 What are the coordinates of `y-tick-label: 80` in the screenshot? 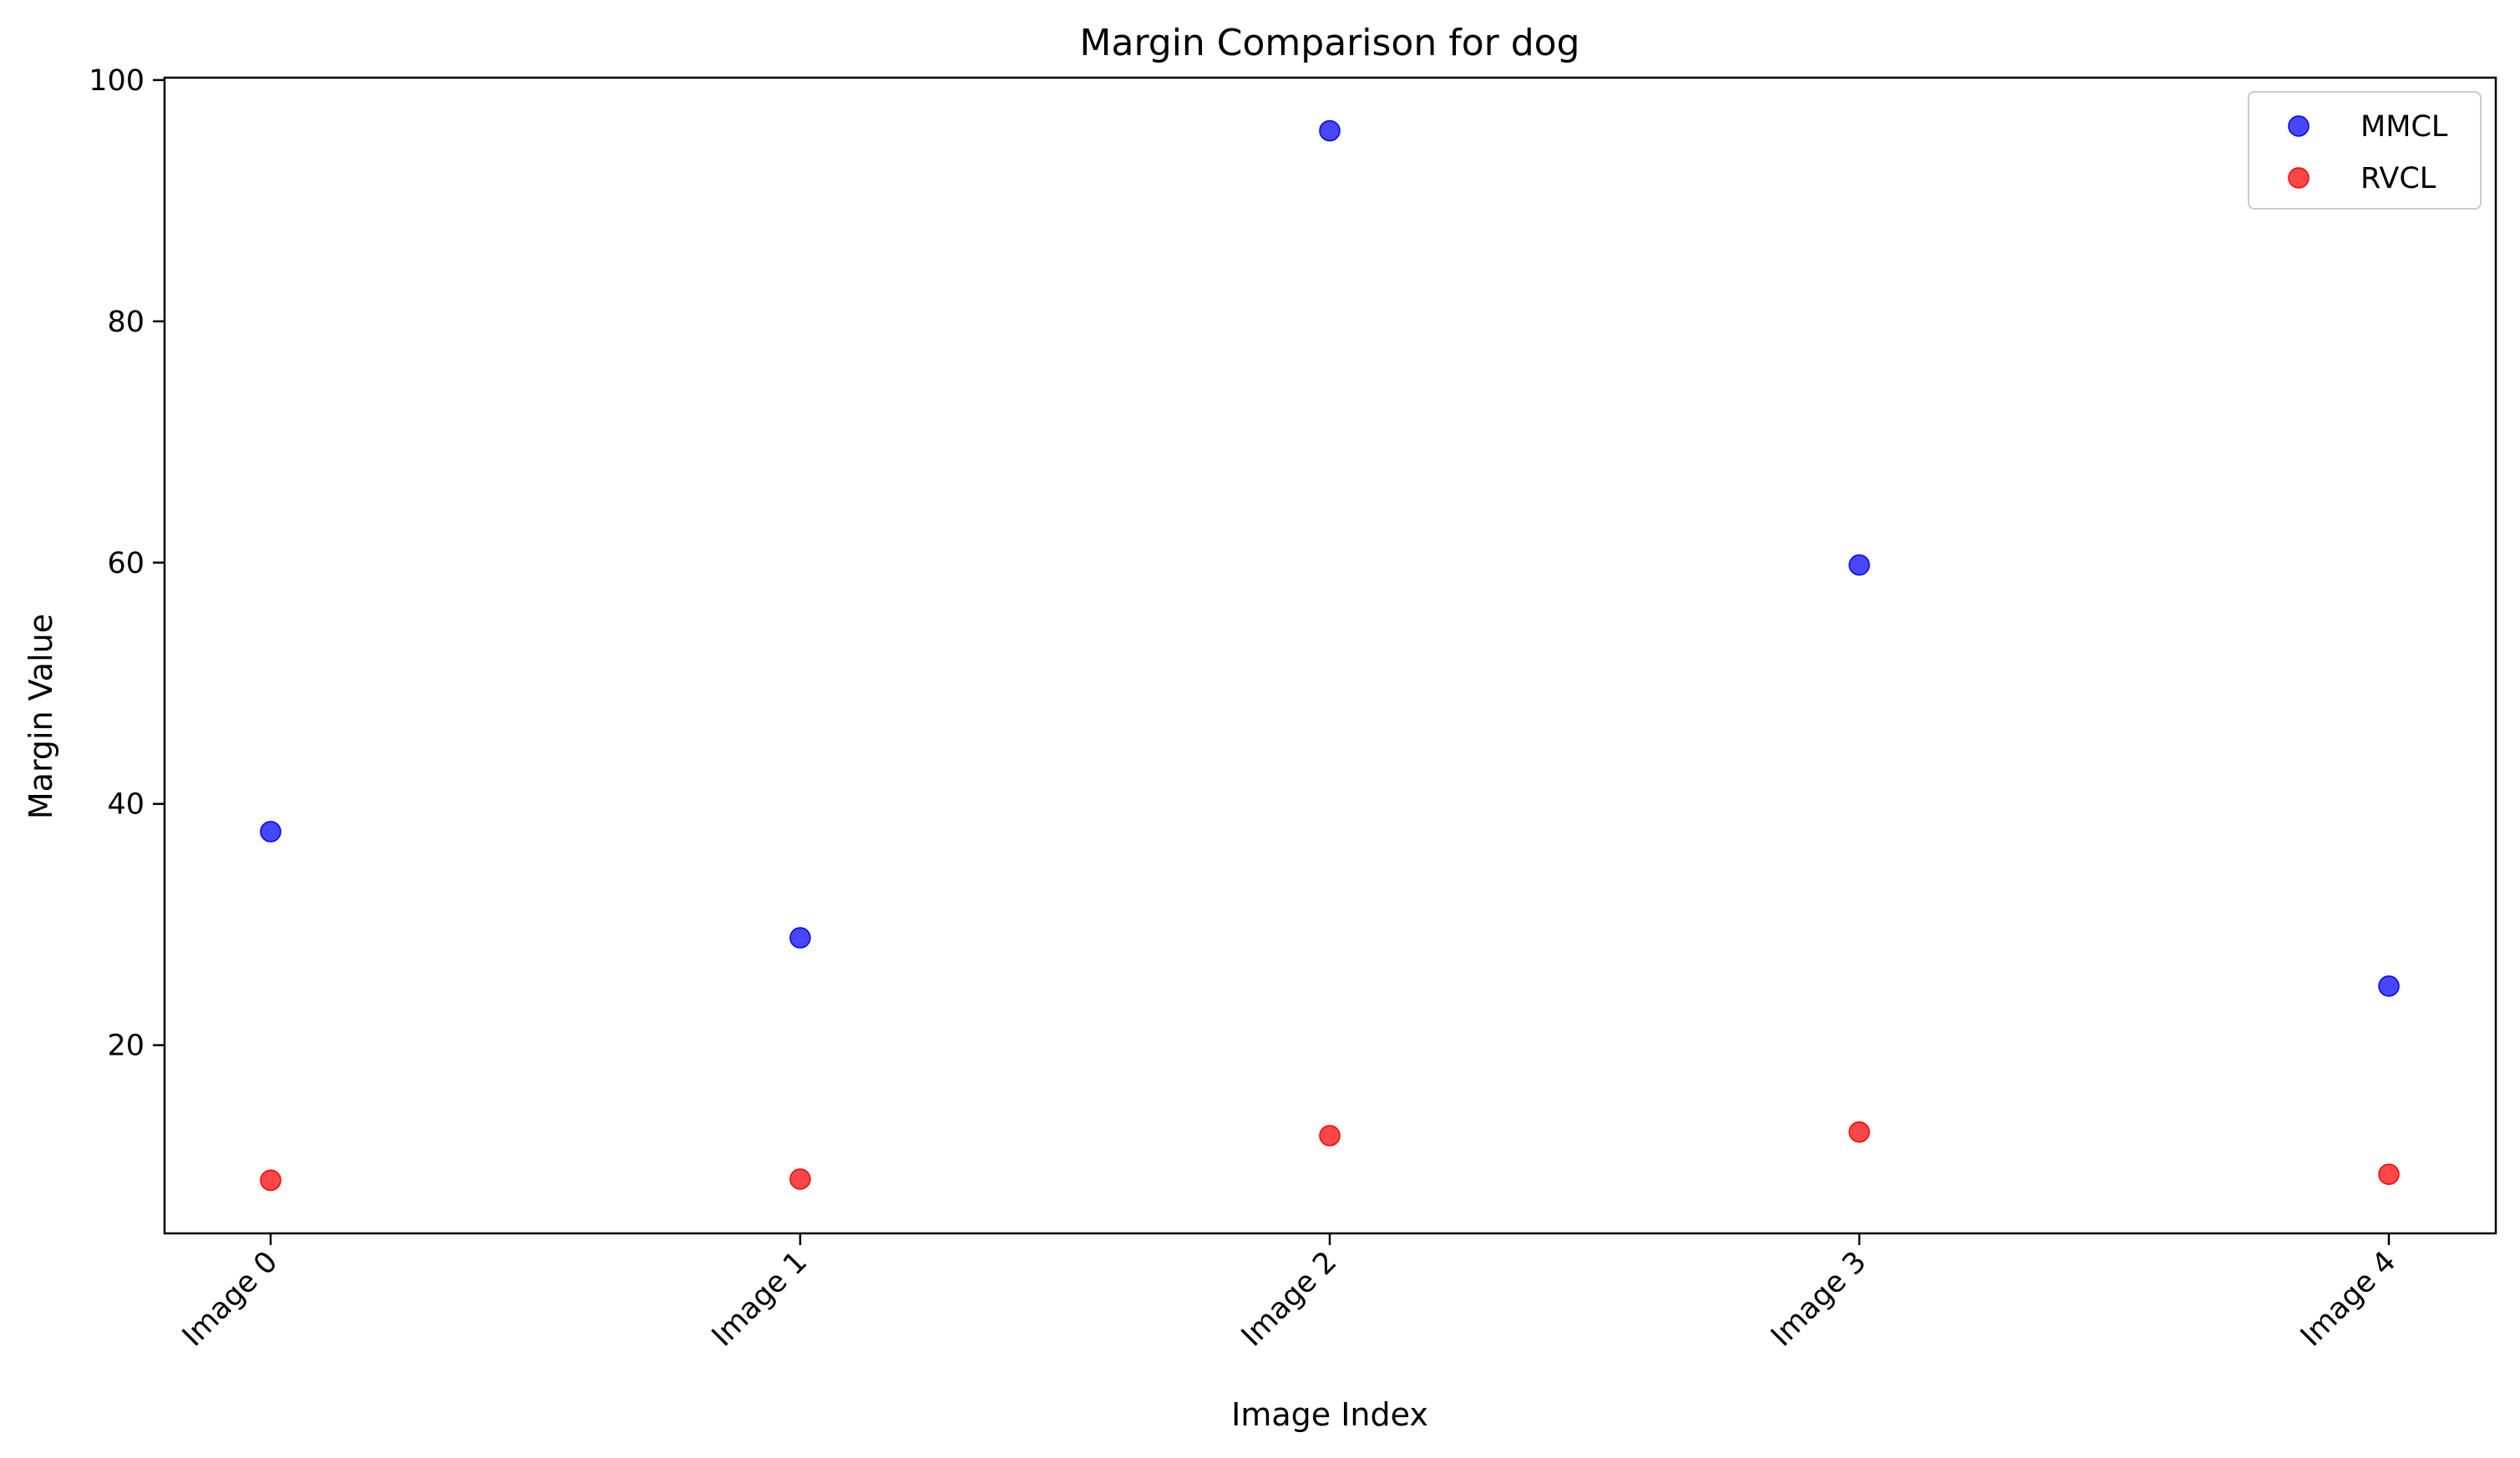 It's located at (126, 322).